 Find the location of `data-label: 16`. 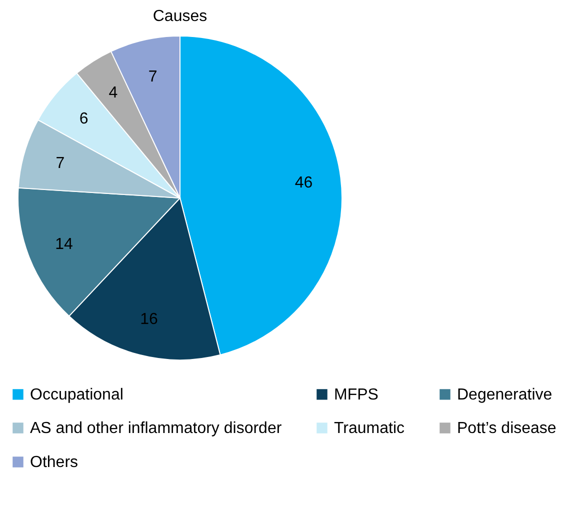

data-label: 16 is located at coordinates (149, 319).